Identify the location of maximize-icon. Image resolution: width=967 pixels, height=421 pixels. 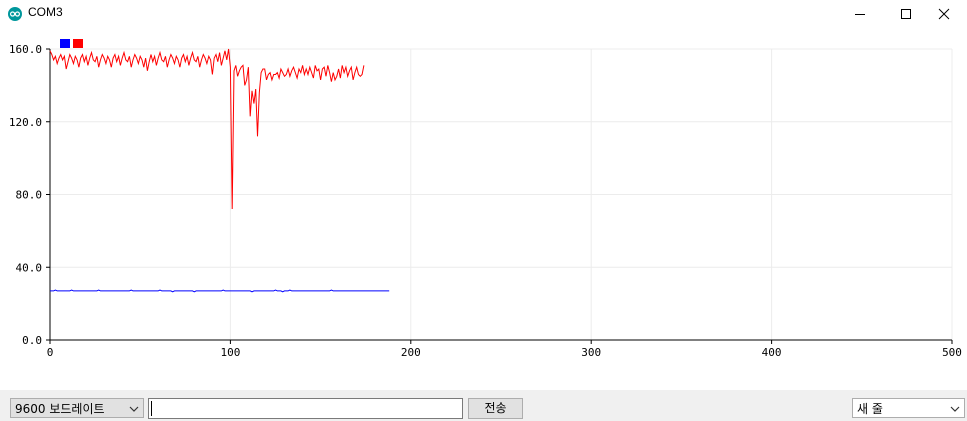
(906, 14).